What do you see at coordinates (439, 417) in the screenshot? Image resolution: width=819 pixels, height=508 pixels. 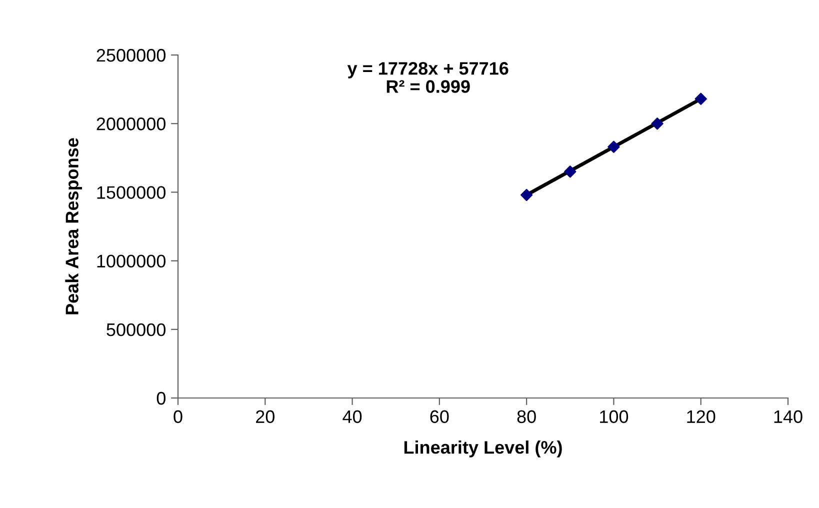 I see `x-tick-label: 60` at bounding box center [439, 417].